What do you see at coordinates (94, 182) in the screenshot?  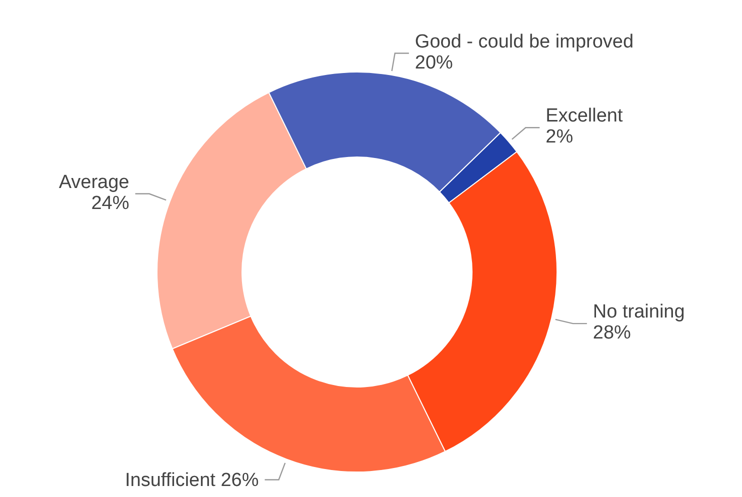 I see `slice-label: Average` at bounding box center [94, 182].